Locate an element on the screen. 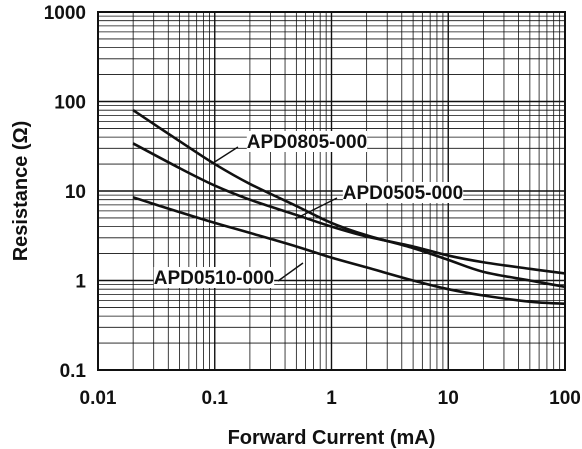 This screenshot has height=449, width=582. x-axis-title: Forward Current (mA) is located at coordinates (332, 438).